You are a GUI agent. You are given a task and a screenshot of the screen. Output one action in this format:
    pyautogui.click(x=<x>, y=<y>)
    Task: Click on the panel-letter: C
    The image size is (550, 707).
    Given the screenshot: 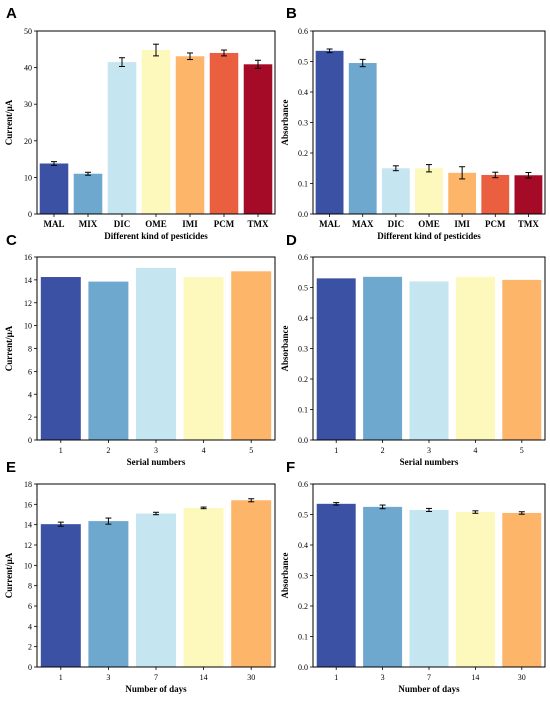 What is the action you would take?
    pyautogui.click(x=11, y=240)
    